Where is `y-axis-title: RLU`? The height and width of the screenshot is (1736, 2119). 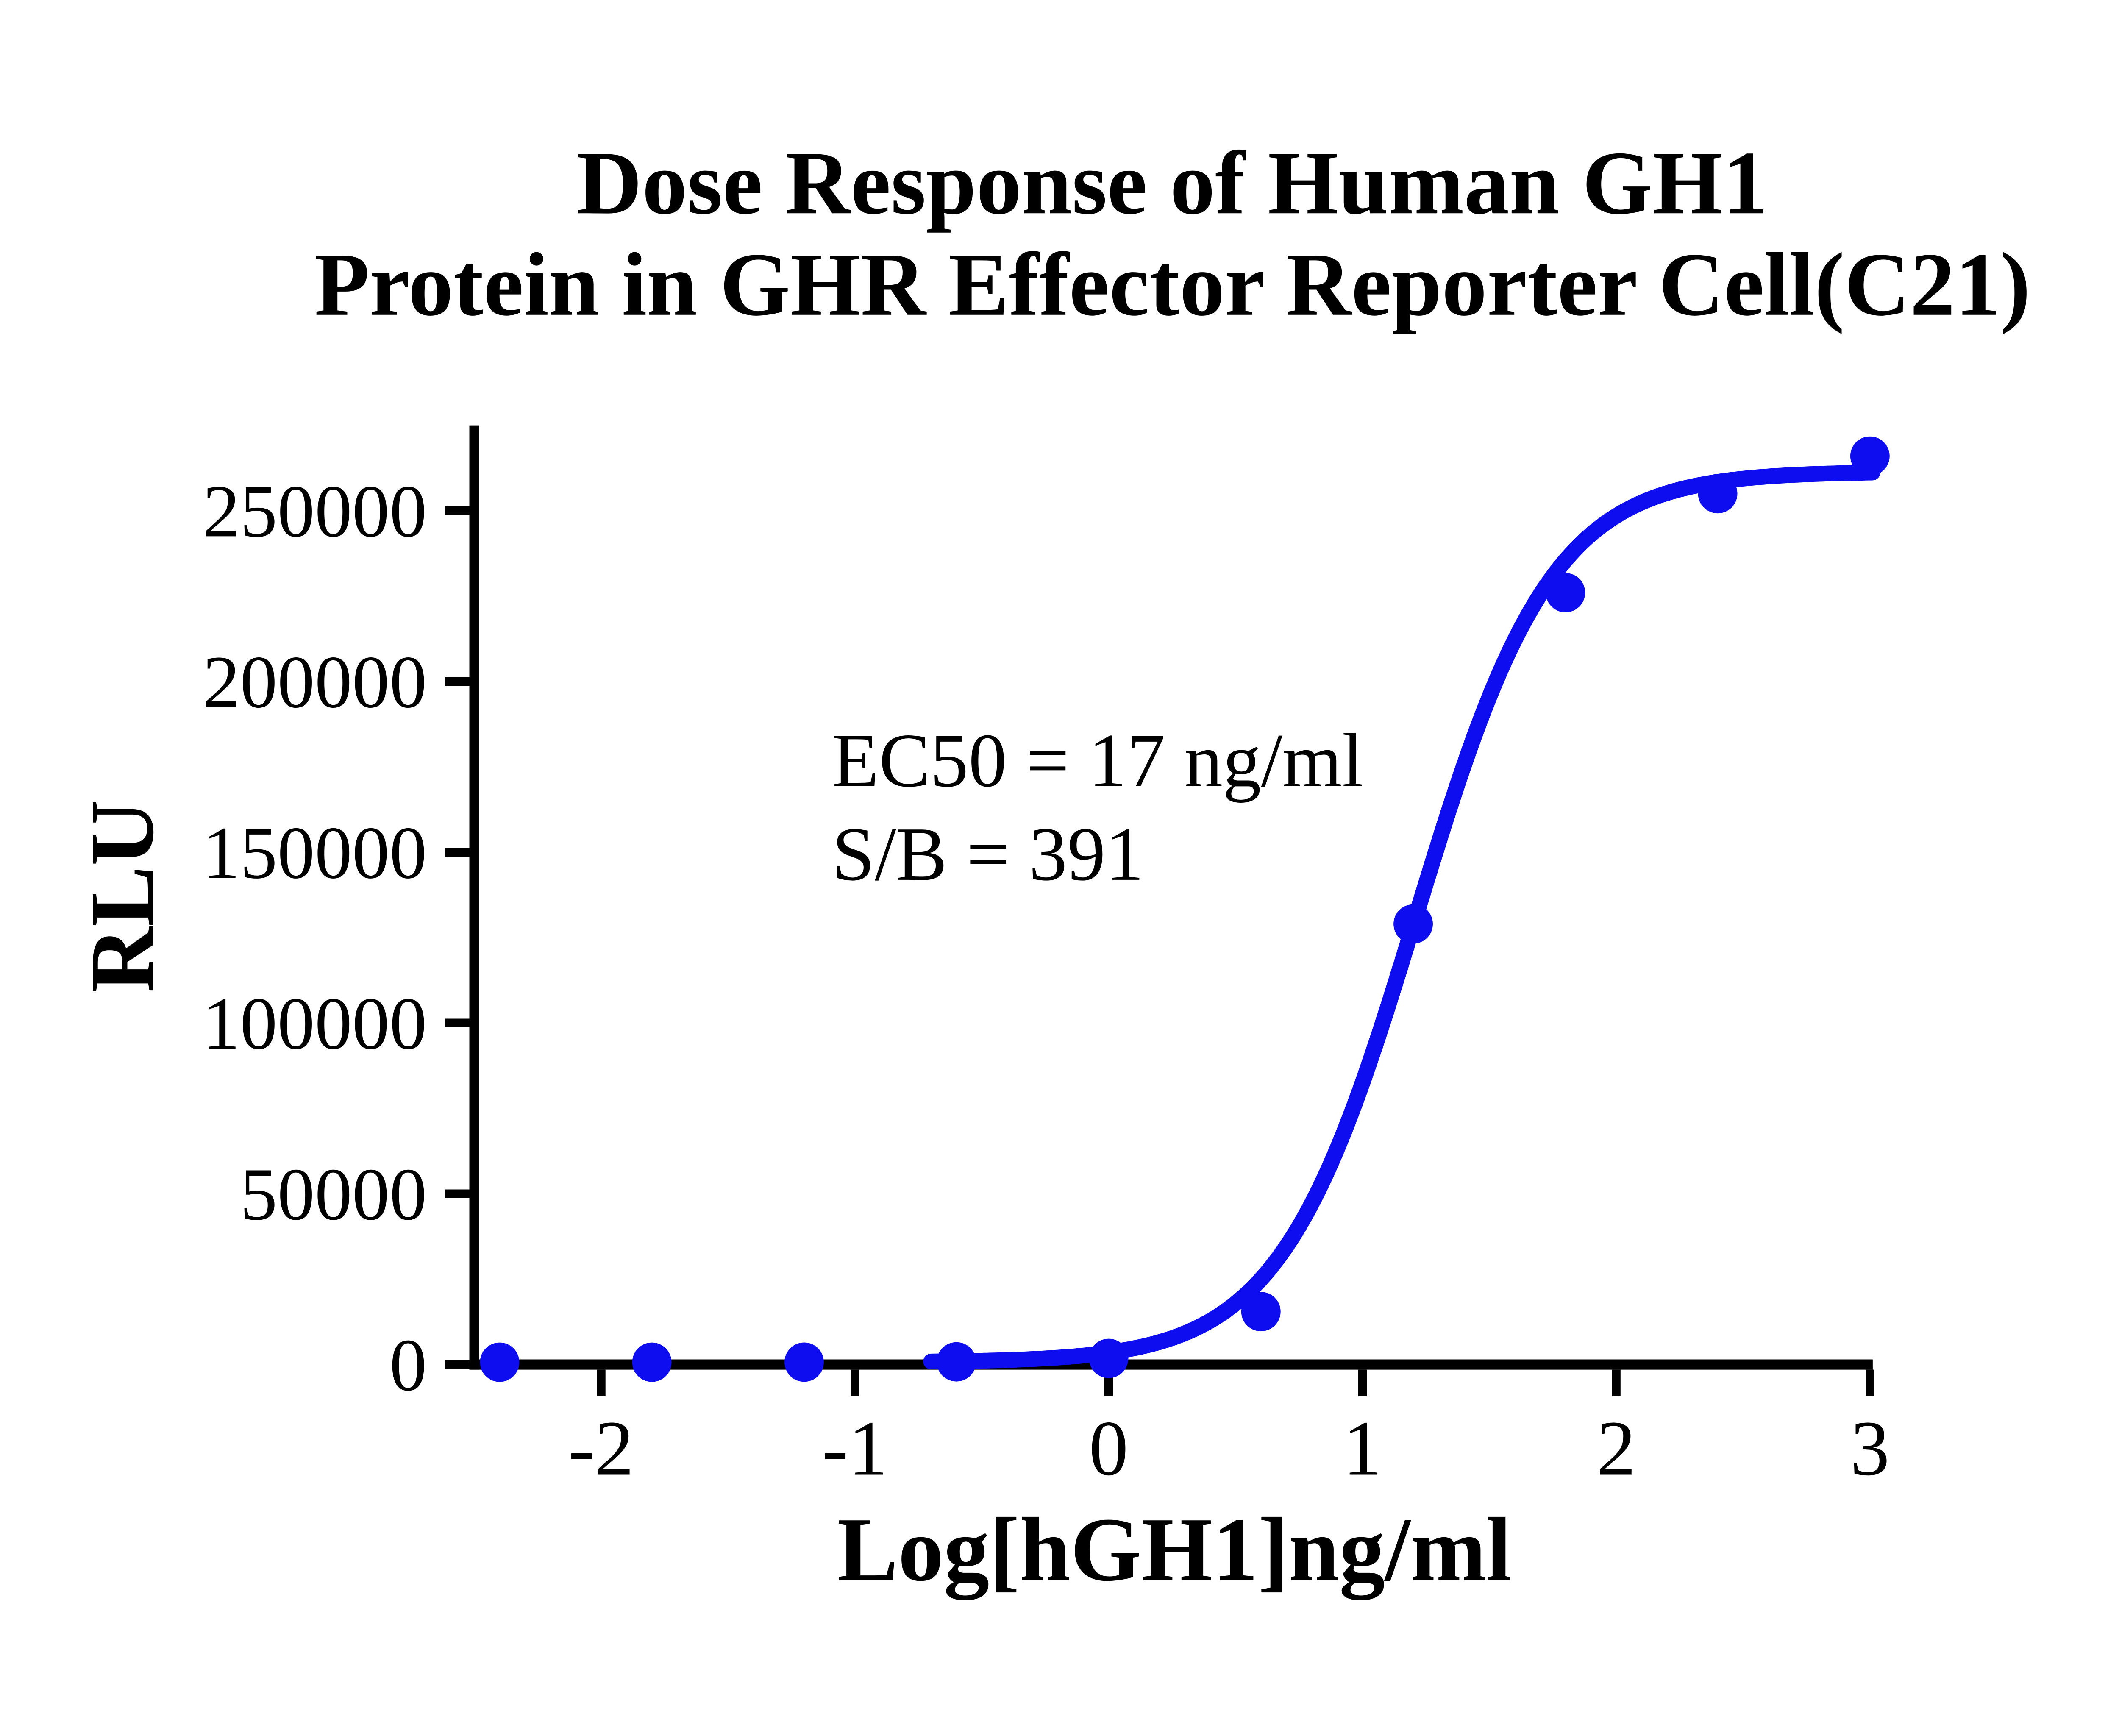 y-axis-title: RLU is located at coordinates (121, 896).